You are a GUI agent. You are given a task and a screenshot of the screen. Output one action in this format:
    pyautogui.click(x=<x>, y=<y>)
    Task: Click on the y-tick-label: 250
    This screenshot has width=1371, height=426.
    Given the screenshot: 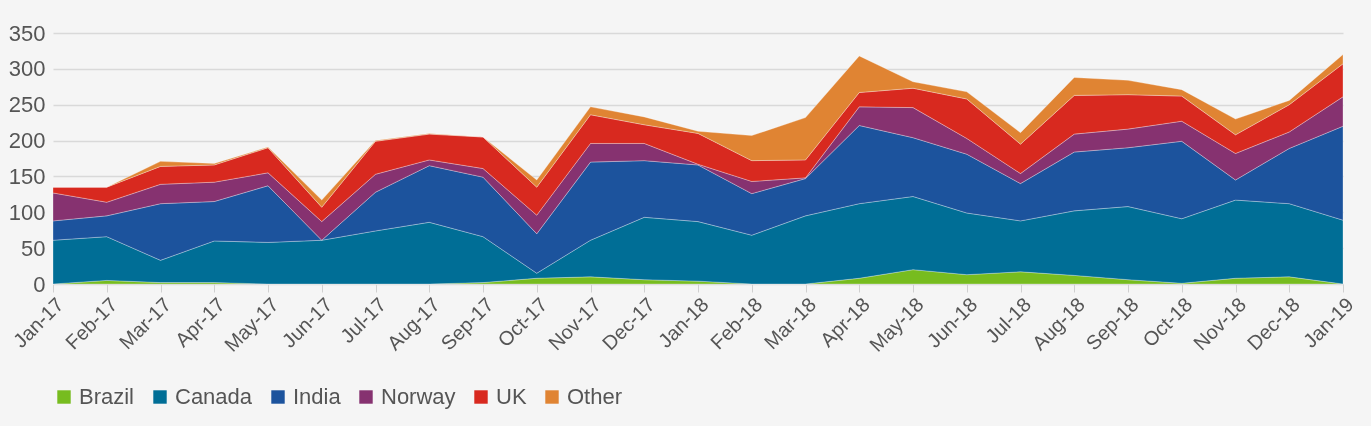 What is the action you would take?
    pyautogui.click(x=27, y=105)
    